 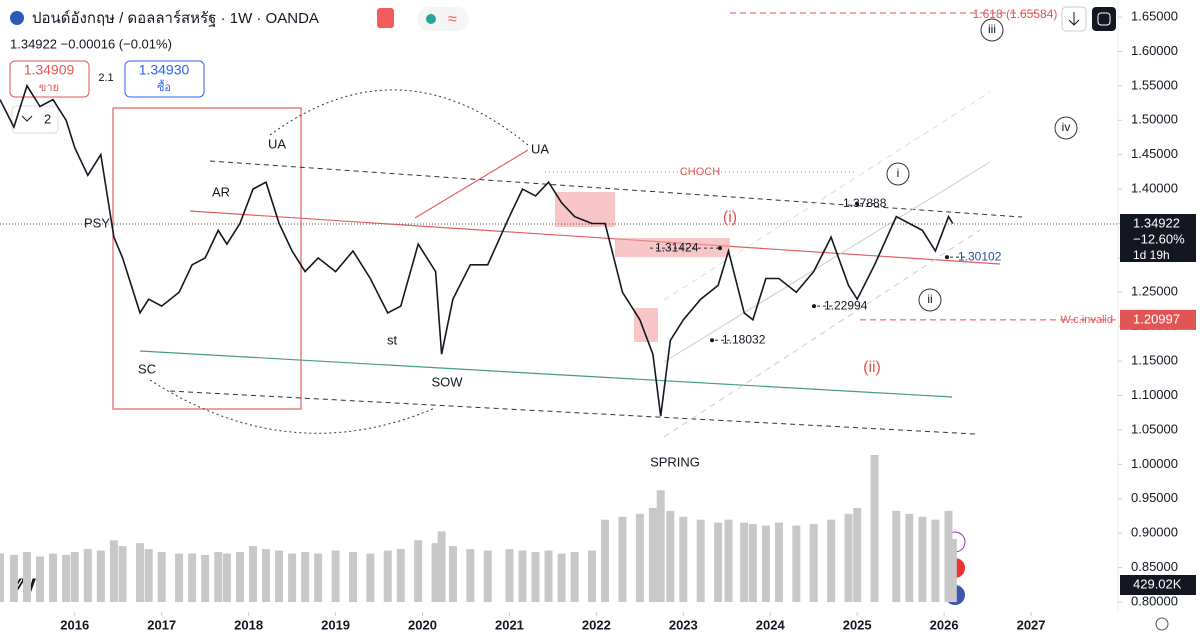 I want to click on volume-tag, so click(x=1158, y=585).